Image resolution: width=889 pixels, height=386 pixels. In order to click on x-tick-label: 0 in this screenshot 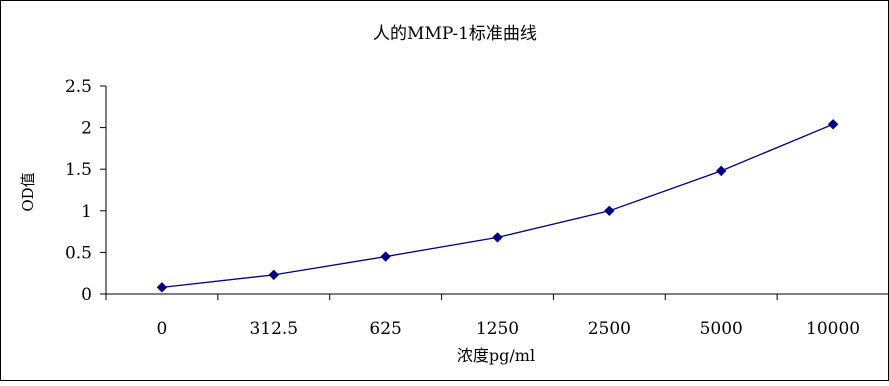, I will do `click(162, 329)`.